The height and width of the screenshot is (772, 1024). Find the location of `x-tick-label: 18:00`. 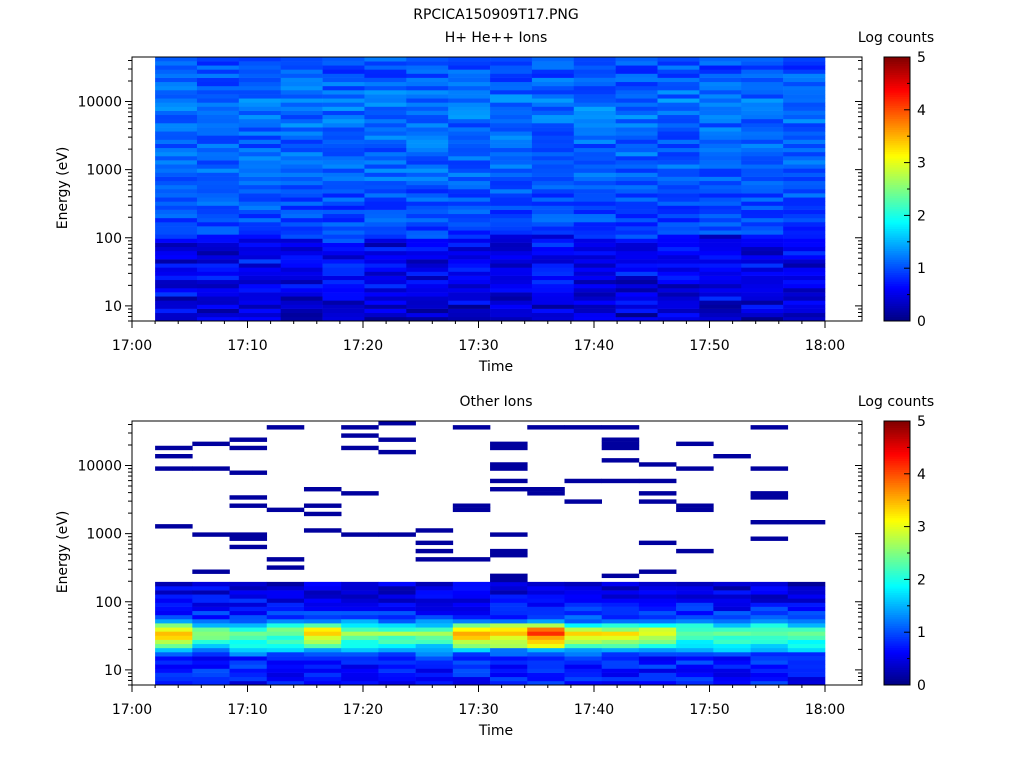

x-tick-label: 18:00 is located at coordinates (825, 346).